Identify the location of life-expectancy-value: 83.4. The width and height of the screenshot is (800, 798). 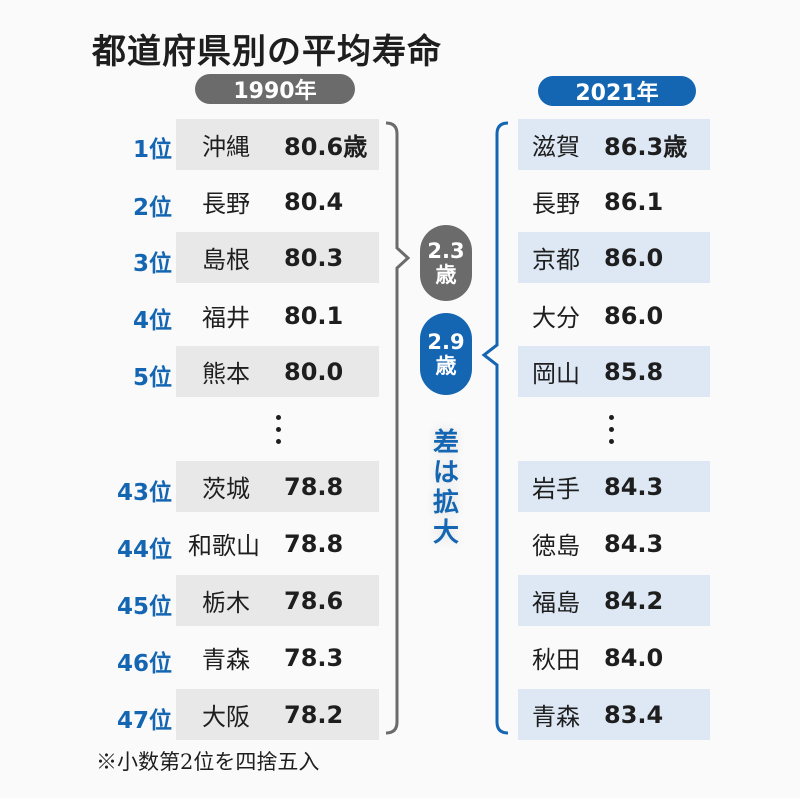
(634, 714).